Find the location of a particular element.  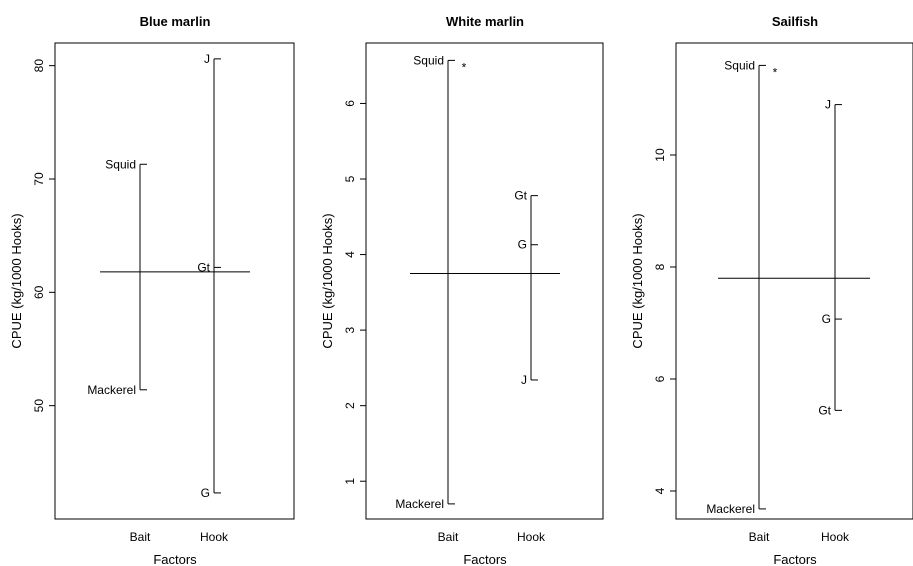

panel-2-level-label: Gt is located at coordinates (520, 196).